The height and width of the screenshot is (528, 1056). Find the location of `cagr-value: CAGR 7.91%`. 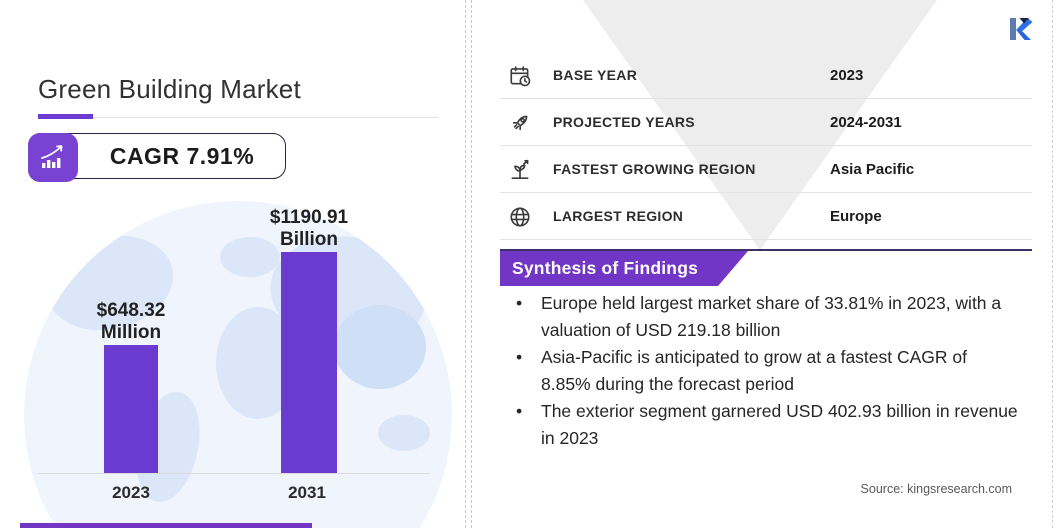

cagr-value: CAGR 7.91% is located at coordinates (182, 155).